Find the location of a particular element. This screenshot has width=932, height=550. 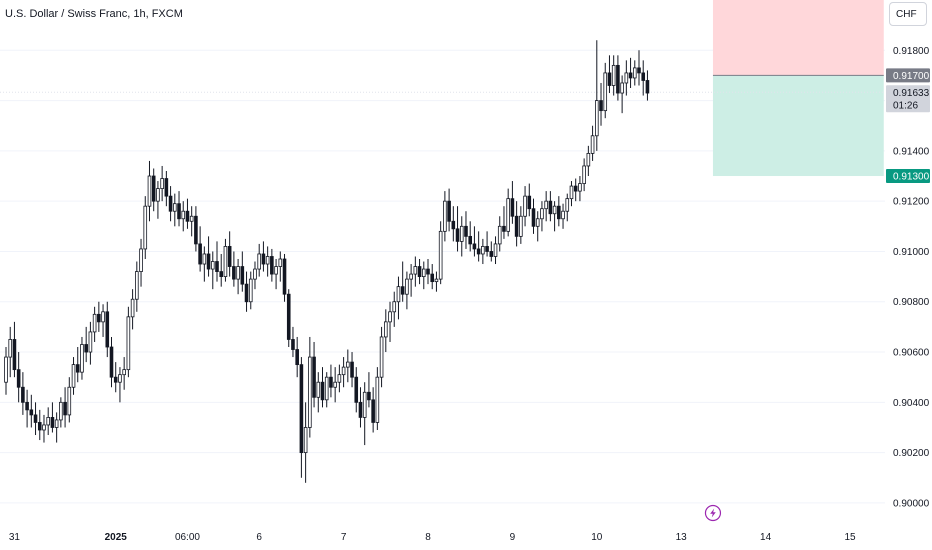

lightning-bolt-icon is located at coordinates (713, 513).